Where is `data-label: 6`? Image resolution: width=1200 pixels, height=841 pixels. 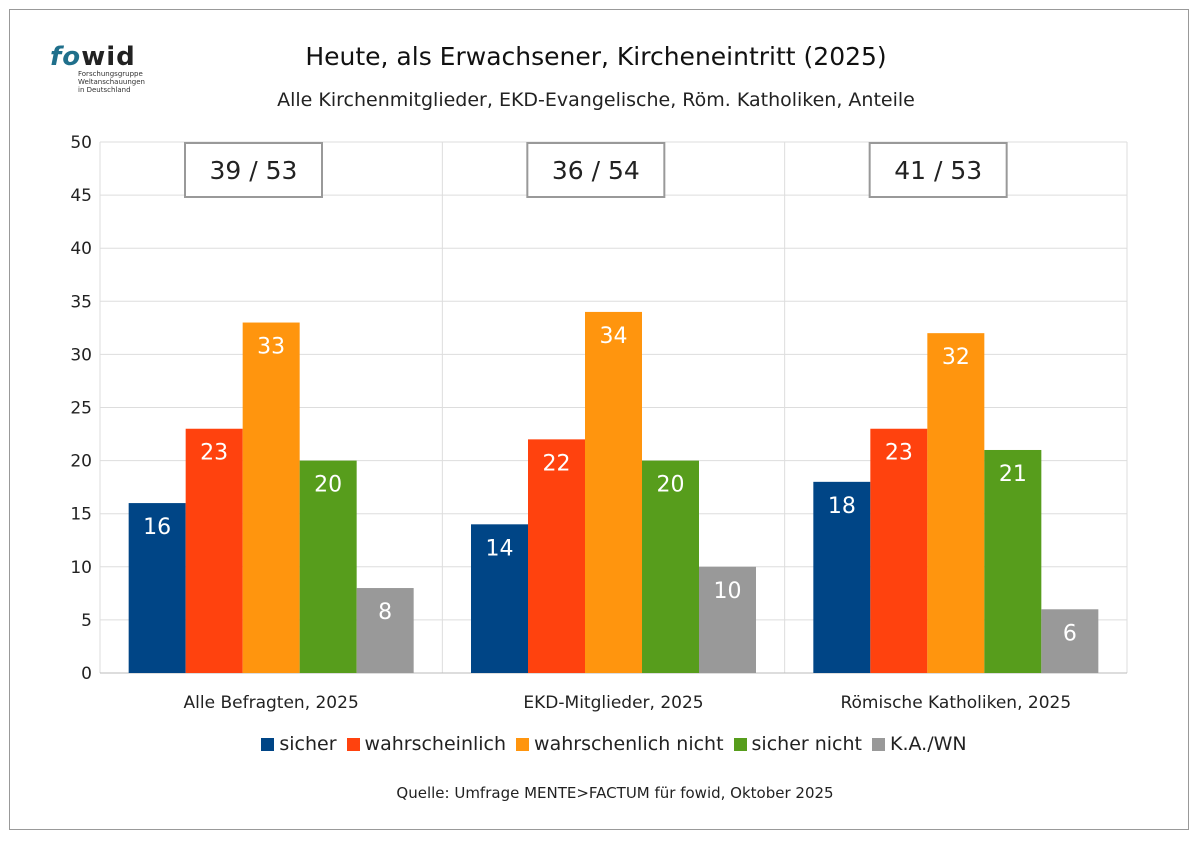
data-label: 6 is located at coordinates (1070, 633).